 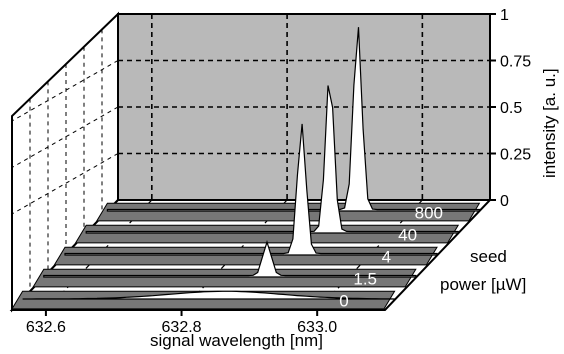 What do you see at coordinates (365, 279) in the screenshot?
I see `series-label: 1.5` at bounding box center [365, 279].